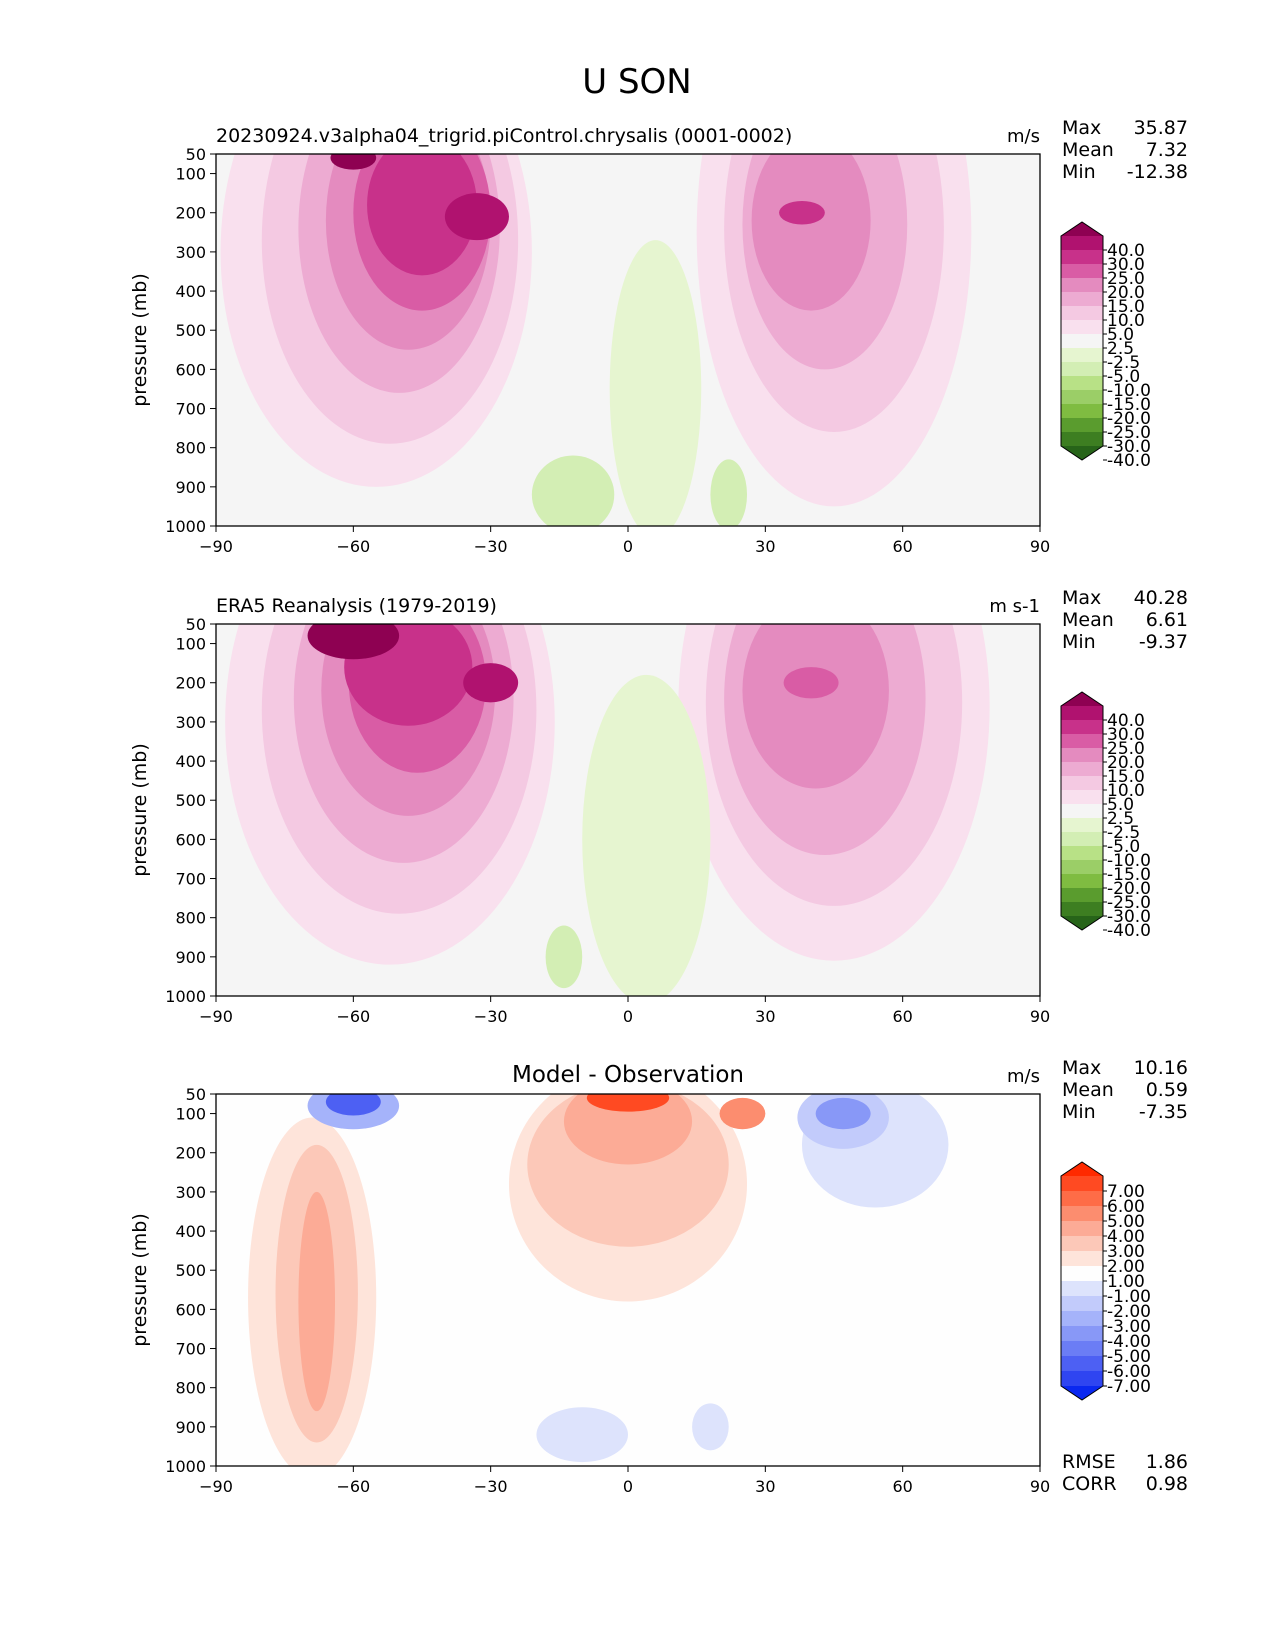 The width and height of the screenshot is (1275, 1650). I want to click on colorbar-label: 30.0, so click(1126, 265).